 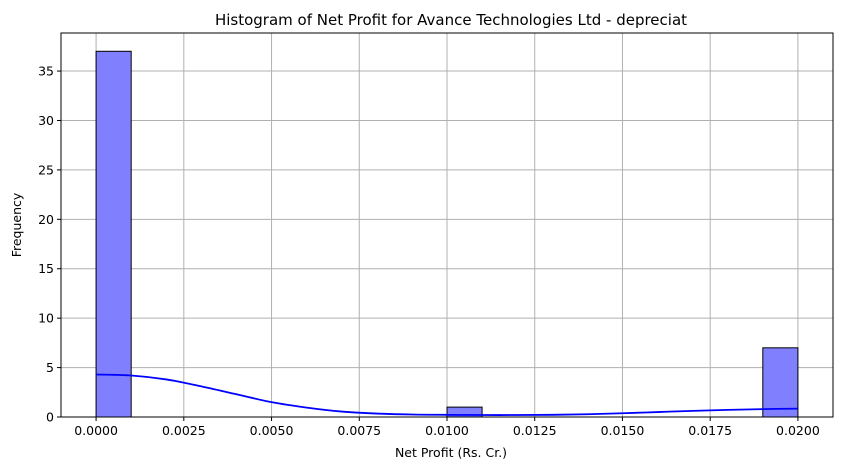 What do you see at coordinates (46, 219) in the screenshot?
I see `y-tick-label: 20` at bounding box center [46, 219].